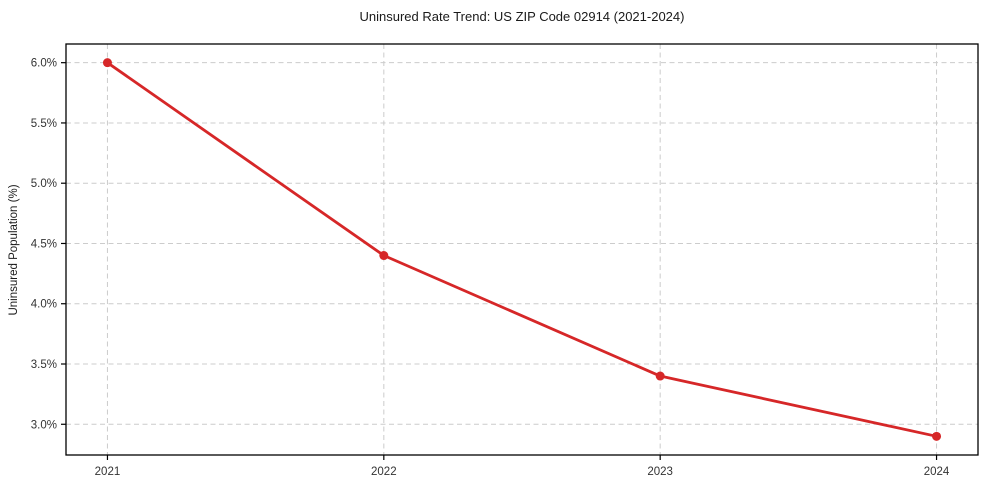  I want to click on y-tick-label: 4.0%, so click(44, 305).